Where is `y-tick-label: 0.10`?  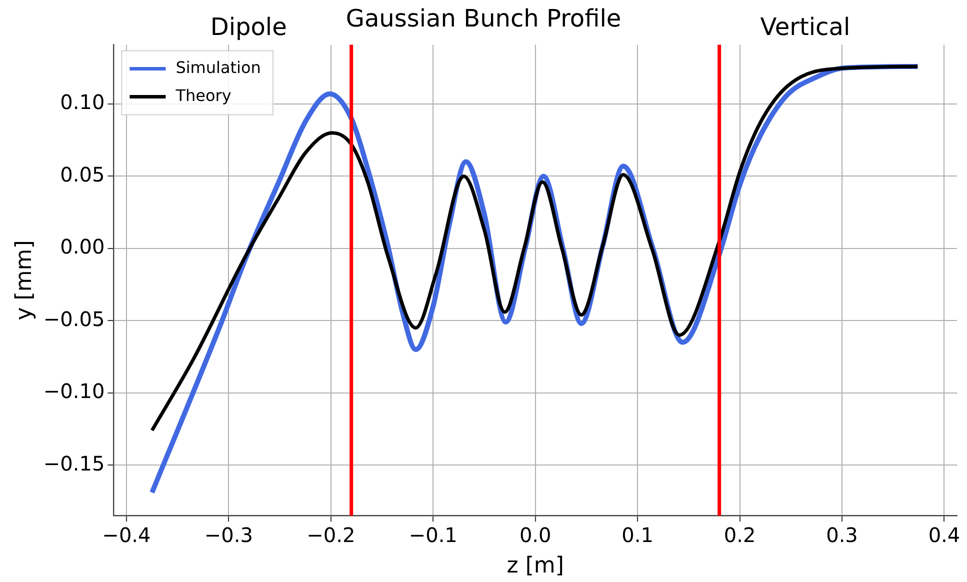 y-tick-label: 0.10 is located at coordinates (82, 102).